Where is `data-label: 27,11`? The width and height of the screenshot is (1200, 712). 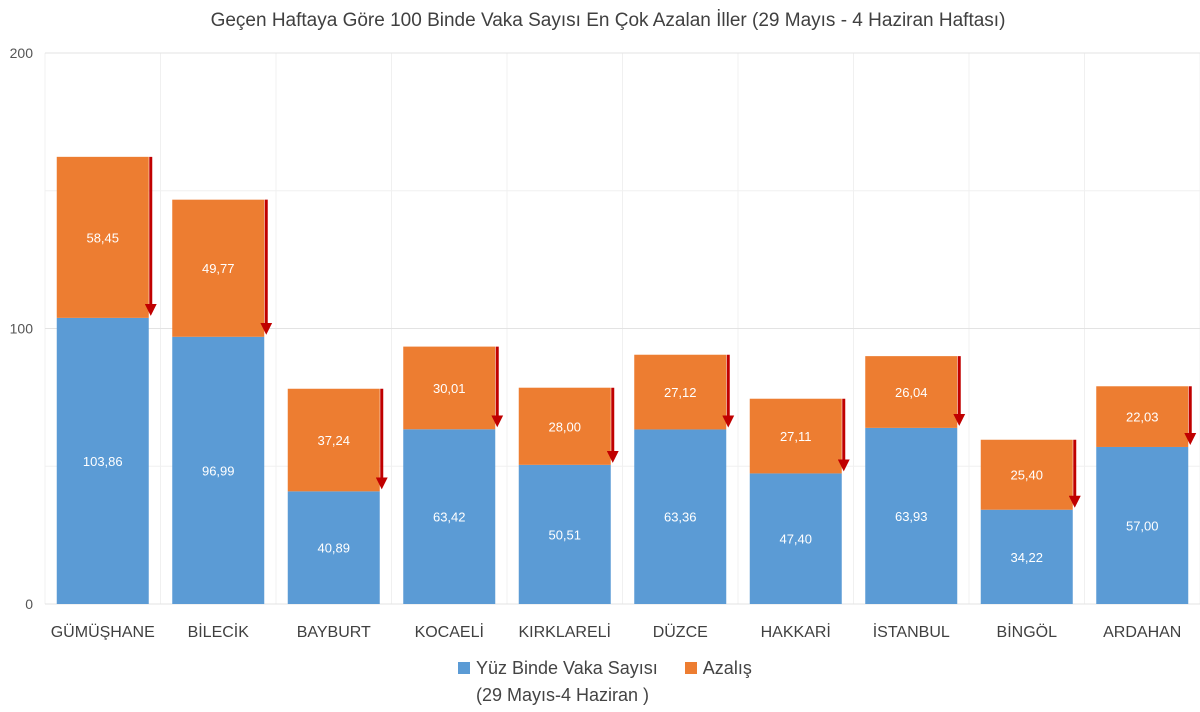 data-label: 27,11 is located at coordinates (796, 436).